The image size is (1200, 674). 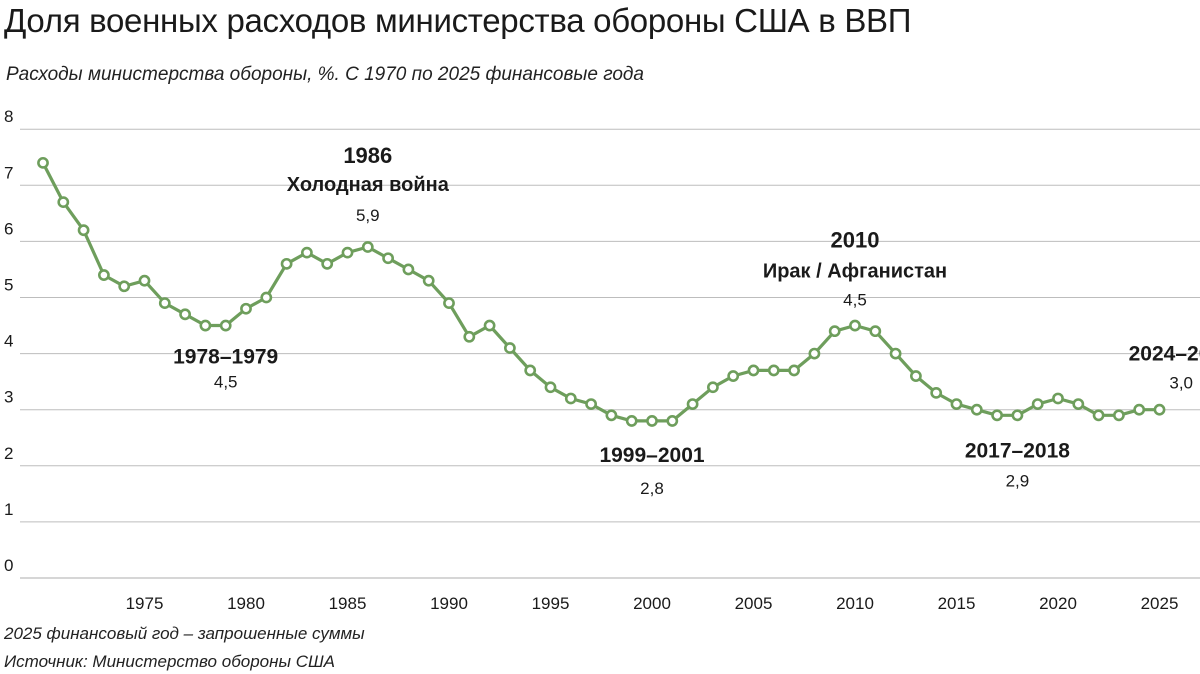 I want to click on y-tick-label: 3, so click(x=8, y=397).